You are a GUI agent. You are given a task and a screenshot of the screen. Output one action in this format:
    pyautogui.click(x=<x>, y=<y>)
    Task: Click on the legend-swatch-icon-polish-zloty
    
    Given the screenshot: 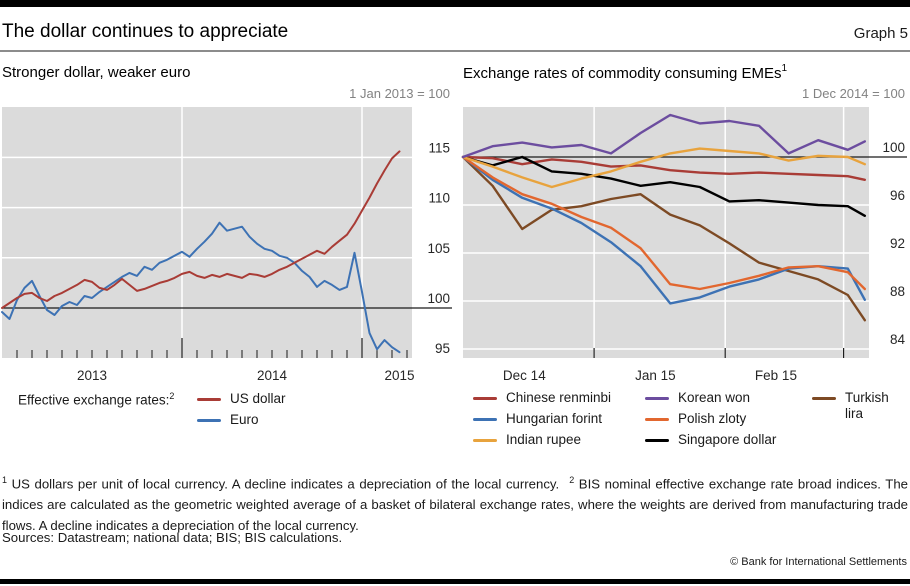 What is the action you would take?
    pyautogui.click(x=657, y=420)
    